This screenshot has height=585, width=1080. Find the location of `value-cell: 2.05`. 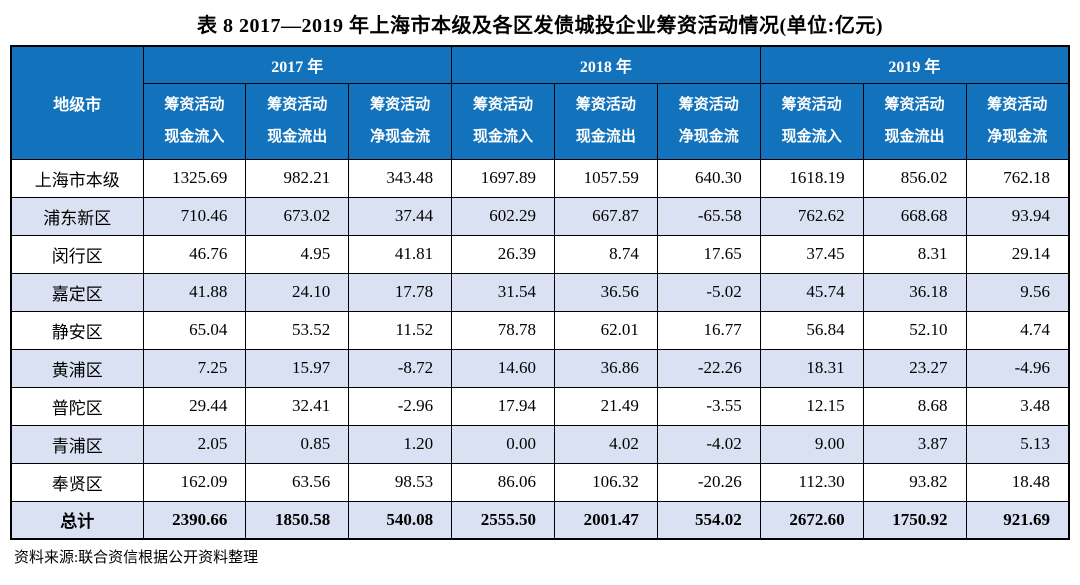

value-cell: 2.05 is located at coordinates (194, 444).